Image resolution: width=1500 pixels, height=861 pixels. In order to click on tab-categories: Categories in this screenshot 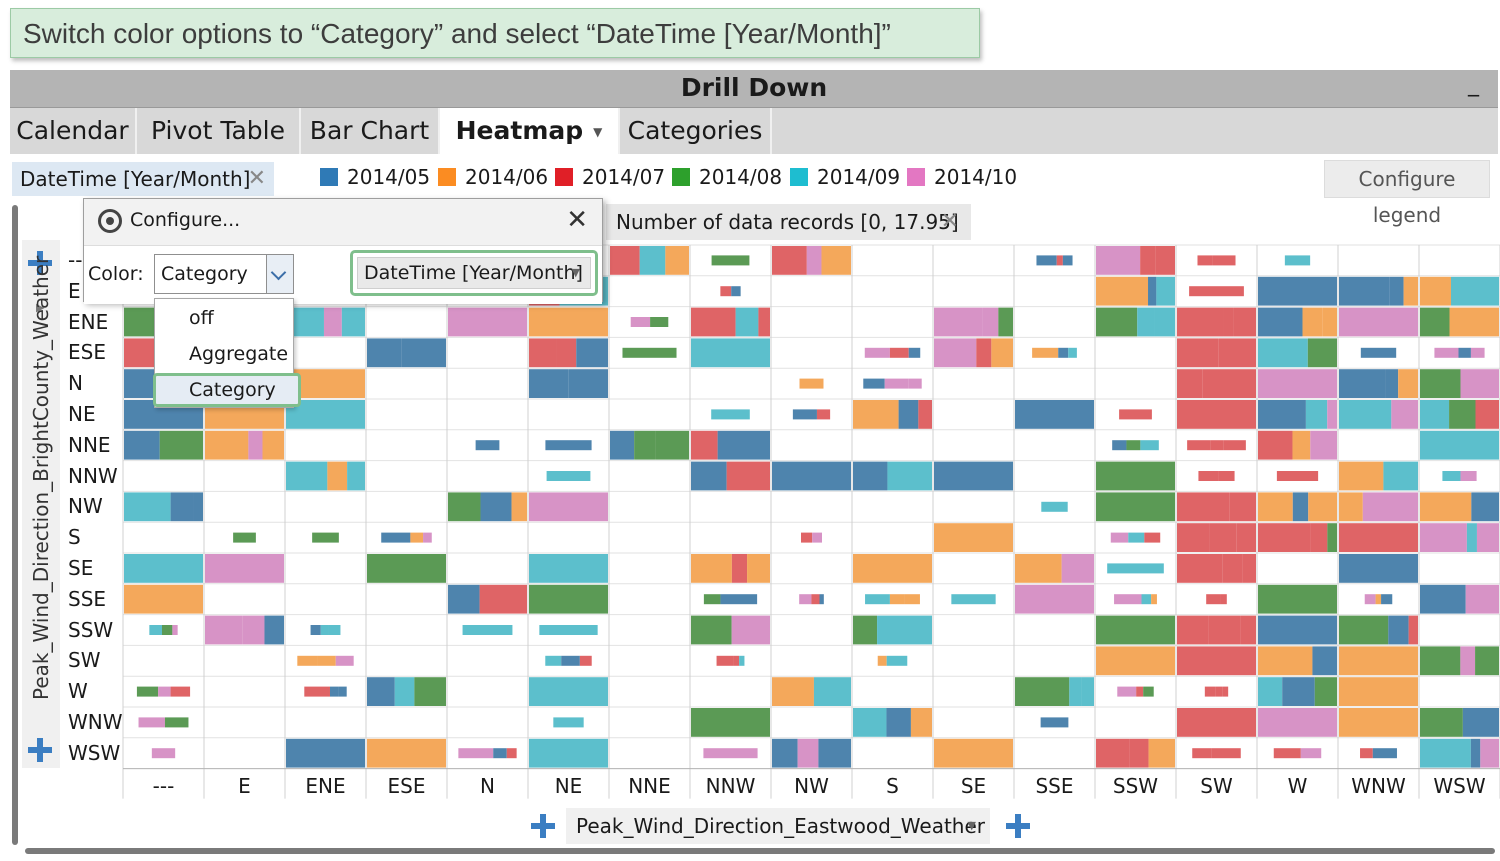, I will do `click(696, 131)`.